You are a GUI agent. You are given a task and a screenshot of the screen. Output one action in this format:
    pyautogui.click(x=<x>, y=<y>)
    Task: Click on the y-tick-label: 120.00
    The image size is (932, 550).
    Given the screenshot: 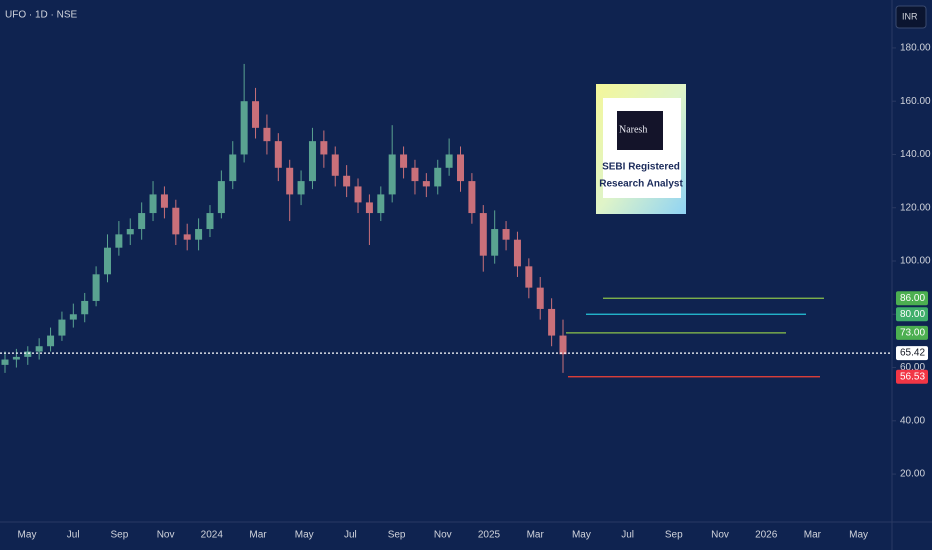 What is the action you would take?
    pyautogui.click(x=915, y=207)
    